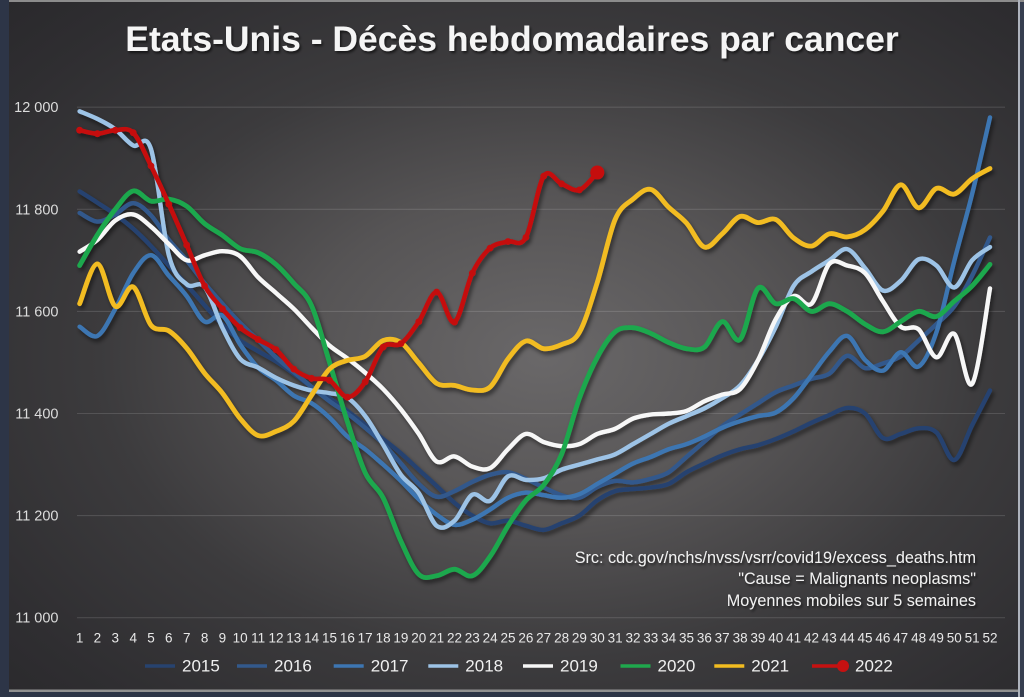 This screenshot has height=697, width=1024. Describe the element at coordinates (900, 638) in the screenshot. I see `svg-text: 47` at that location.